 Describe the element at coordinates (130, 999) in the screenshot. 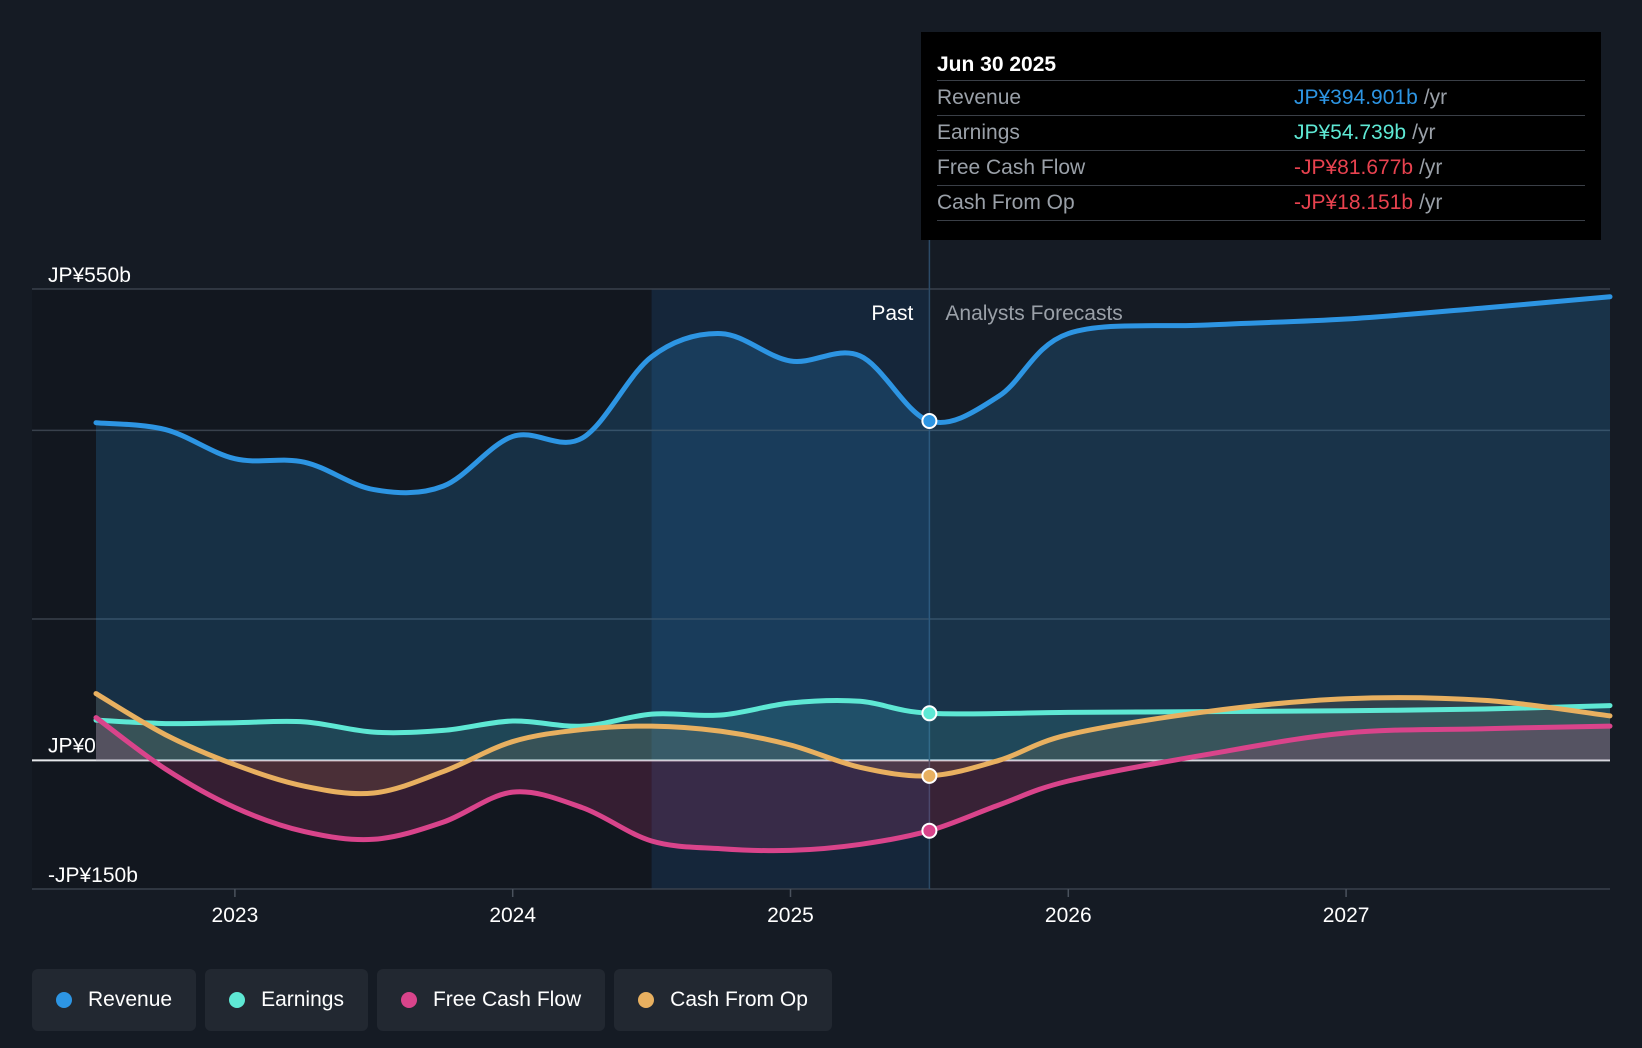

I see `legend-label: Revenue` at that location.